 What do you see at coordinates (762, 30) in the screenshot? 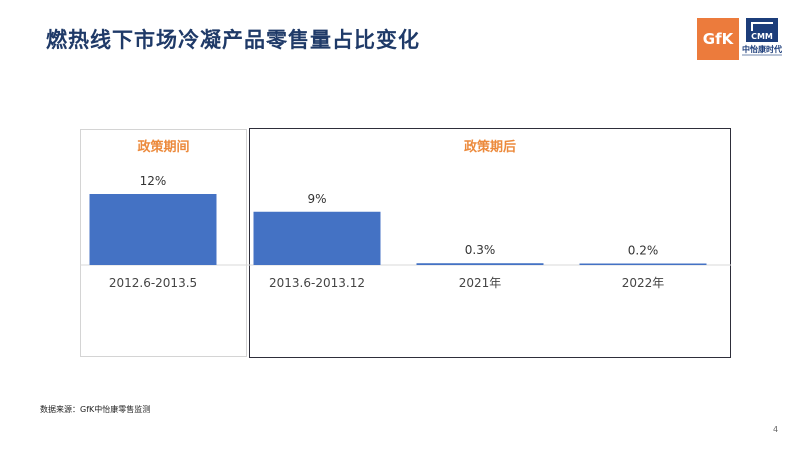
I see `cmm-logo-mark: CMM` at bounding box center [762, 30].